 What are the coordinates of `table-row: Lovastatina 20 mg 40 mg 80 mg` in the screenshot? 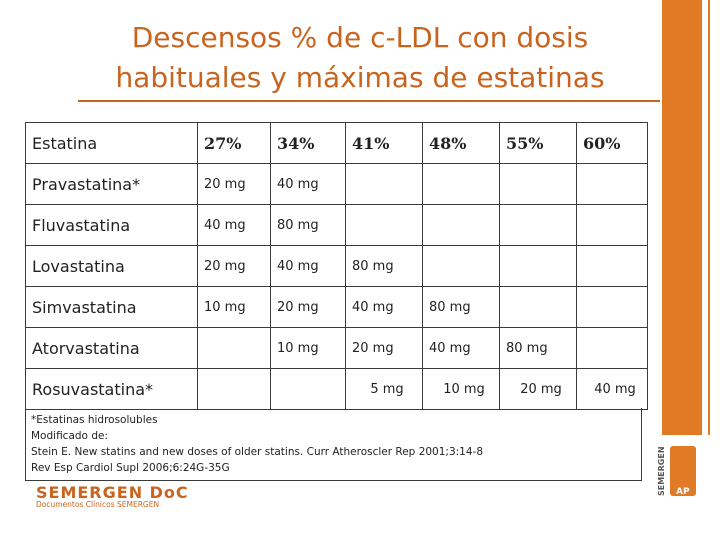 It's located at (336, 266).